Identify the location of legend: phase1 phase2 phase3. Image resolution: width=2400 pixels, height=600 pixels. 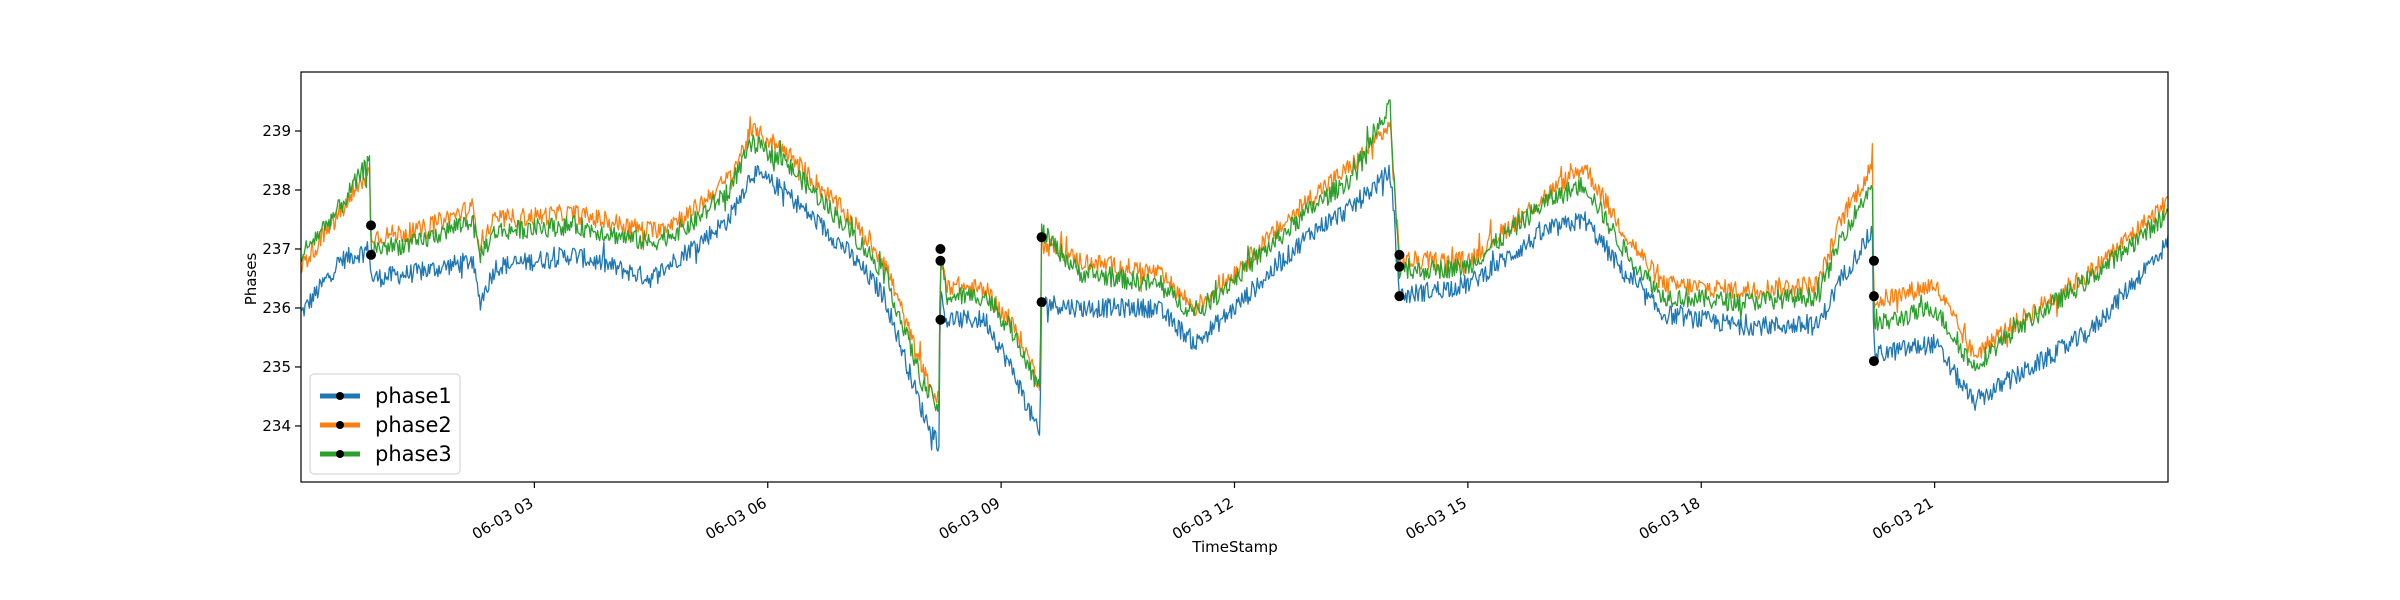
(385, 424).